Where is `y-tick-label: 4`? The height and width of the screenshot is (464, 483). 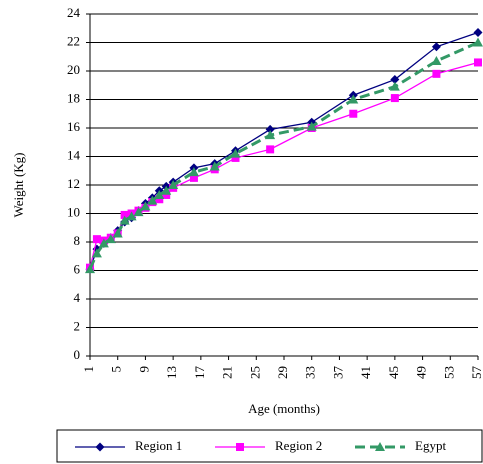 y-tick-label: 4 is located at coordinates (77, 297).